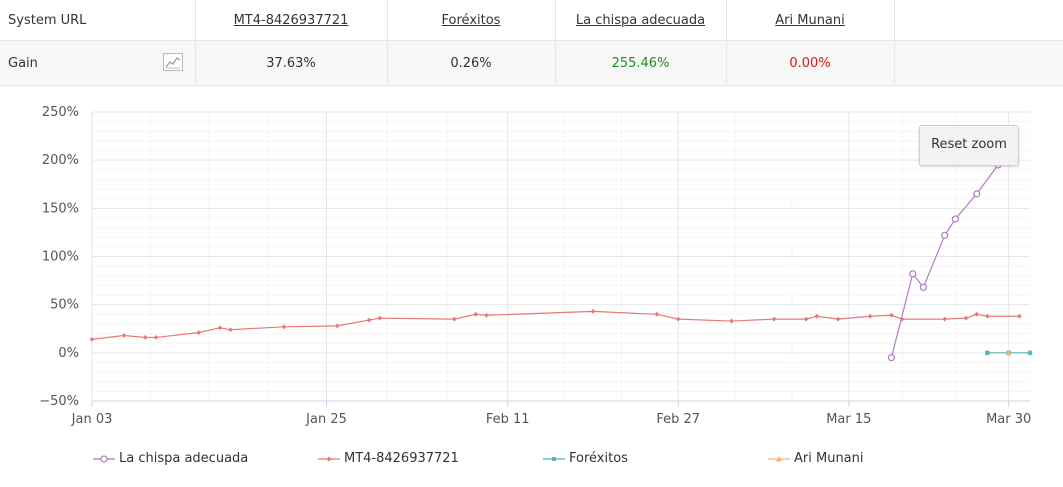  What do you see at coordinates (678, 419) in the screenshot?
I see `x-tick-label: Feb 27` at bounding box center [678, 419].